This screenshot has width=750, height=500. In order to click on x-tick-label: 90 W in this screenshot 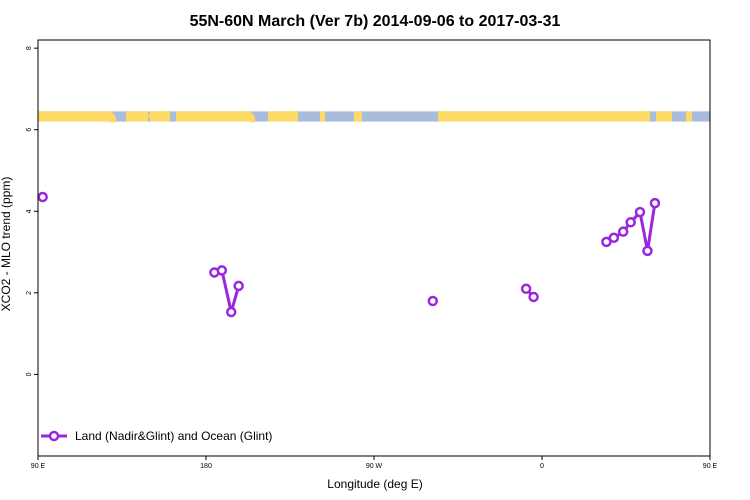, I will do `click(374, 466)`.